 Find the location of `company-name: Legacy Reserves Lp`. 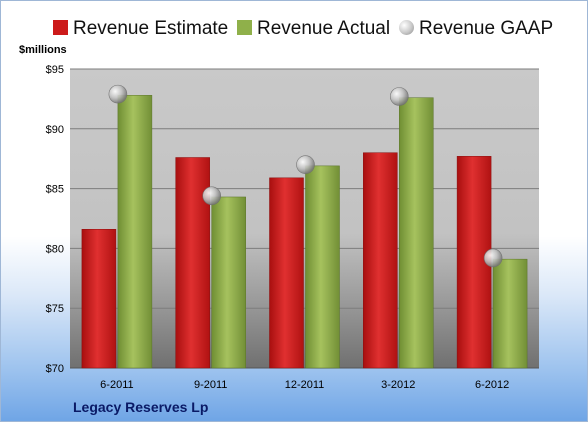

company-name: Legacy Reserves Lp is located at coordinates (141, 407).